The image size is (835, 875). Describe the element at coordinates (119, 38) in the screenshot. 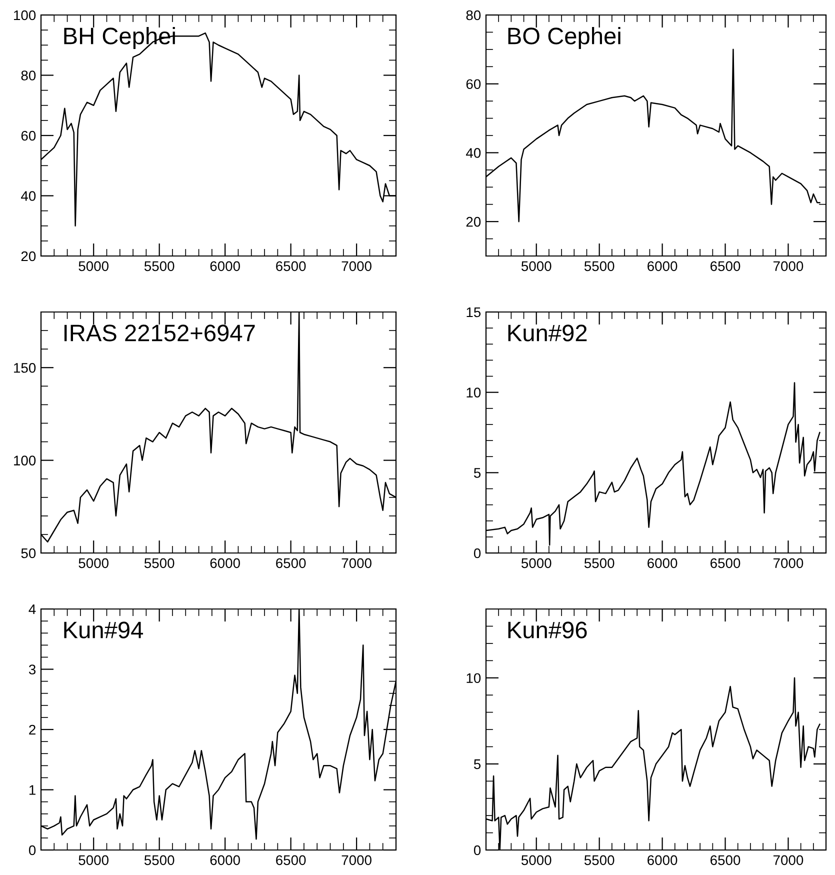

I see `chart-title: BH Cephei` at that location.